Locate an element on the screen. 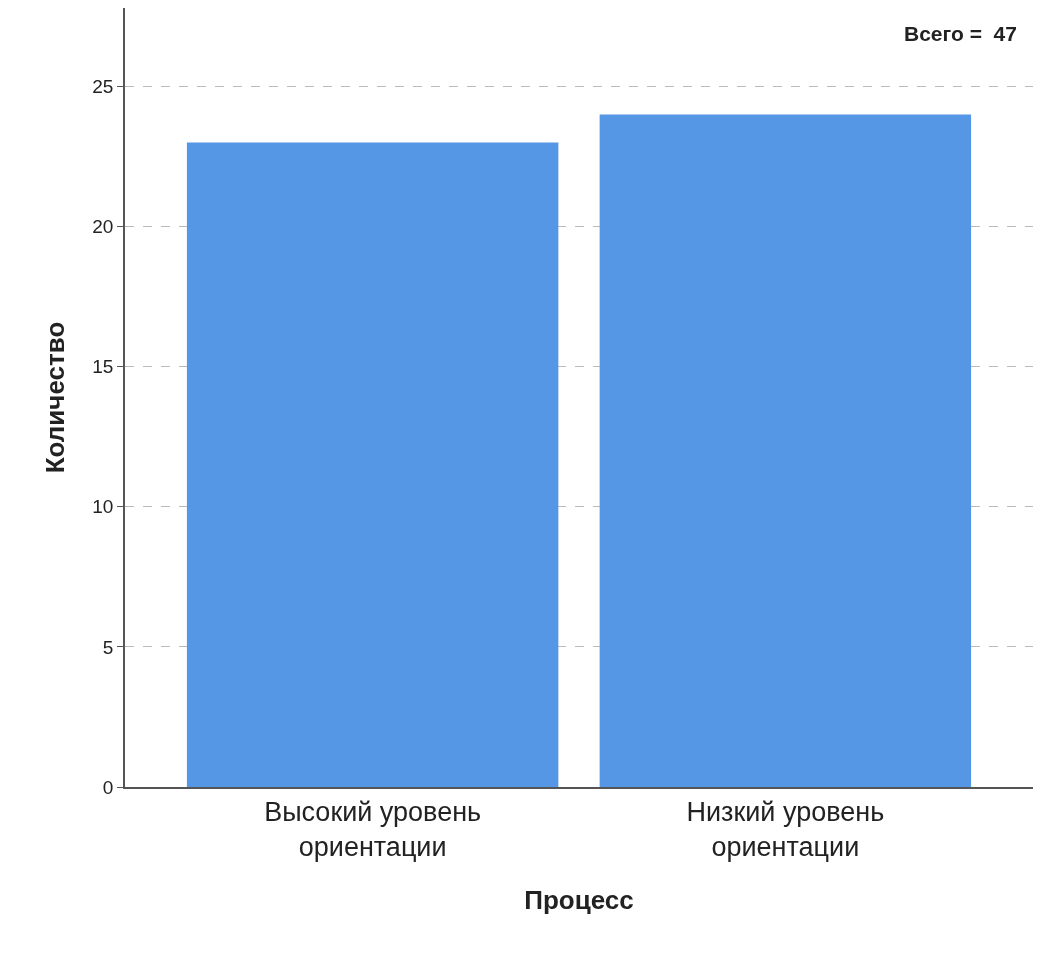  y-tick-label: 15 is located at coordinates (103, 367).